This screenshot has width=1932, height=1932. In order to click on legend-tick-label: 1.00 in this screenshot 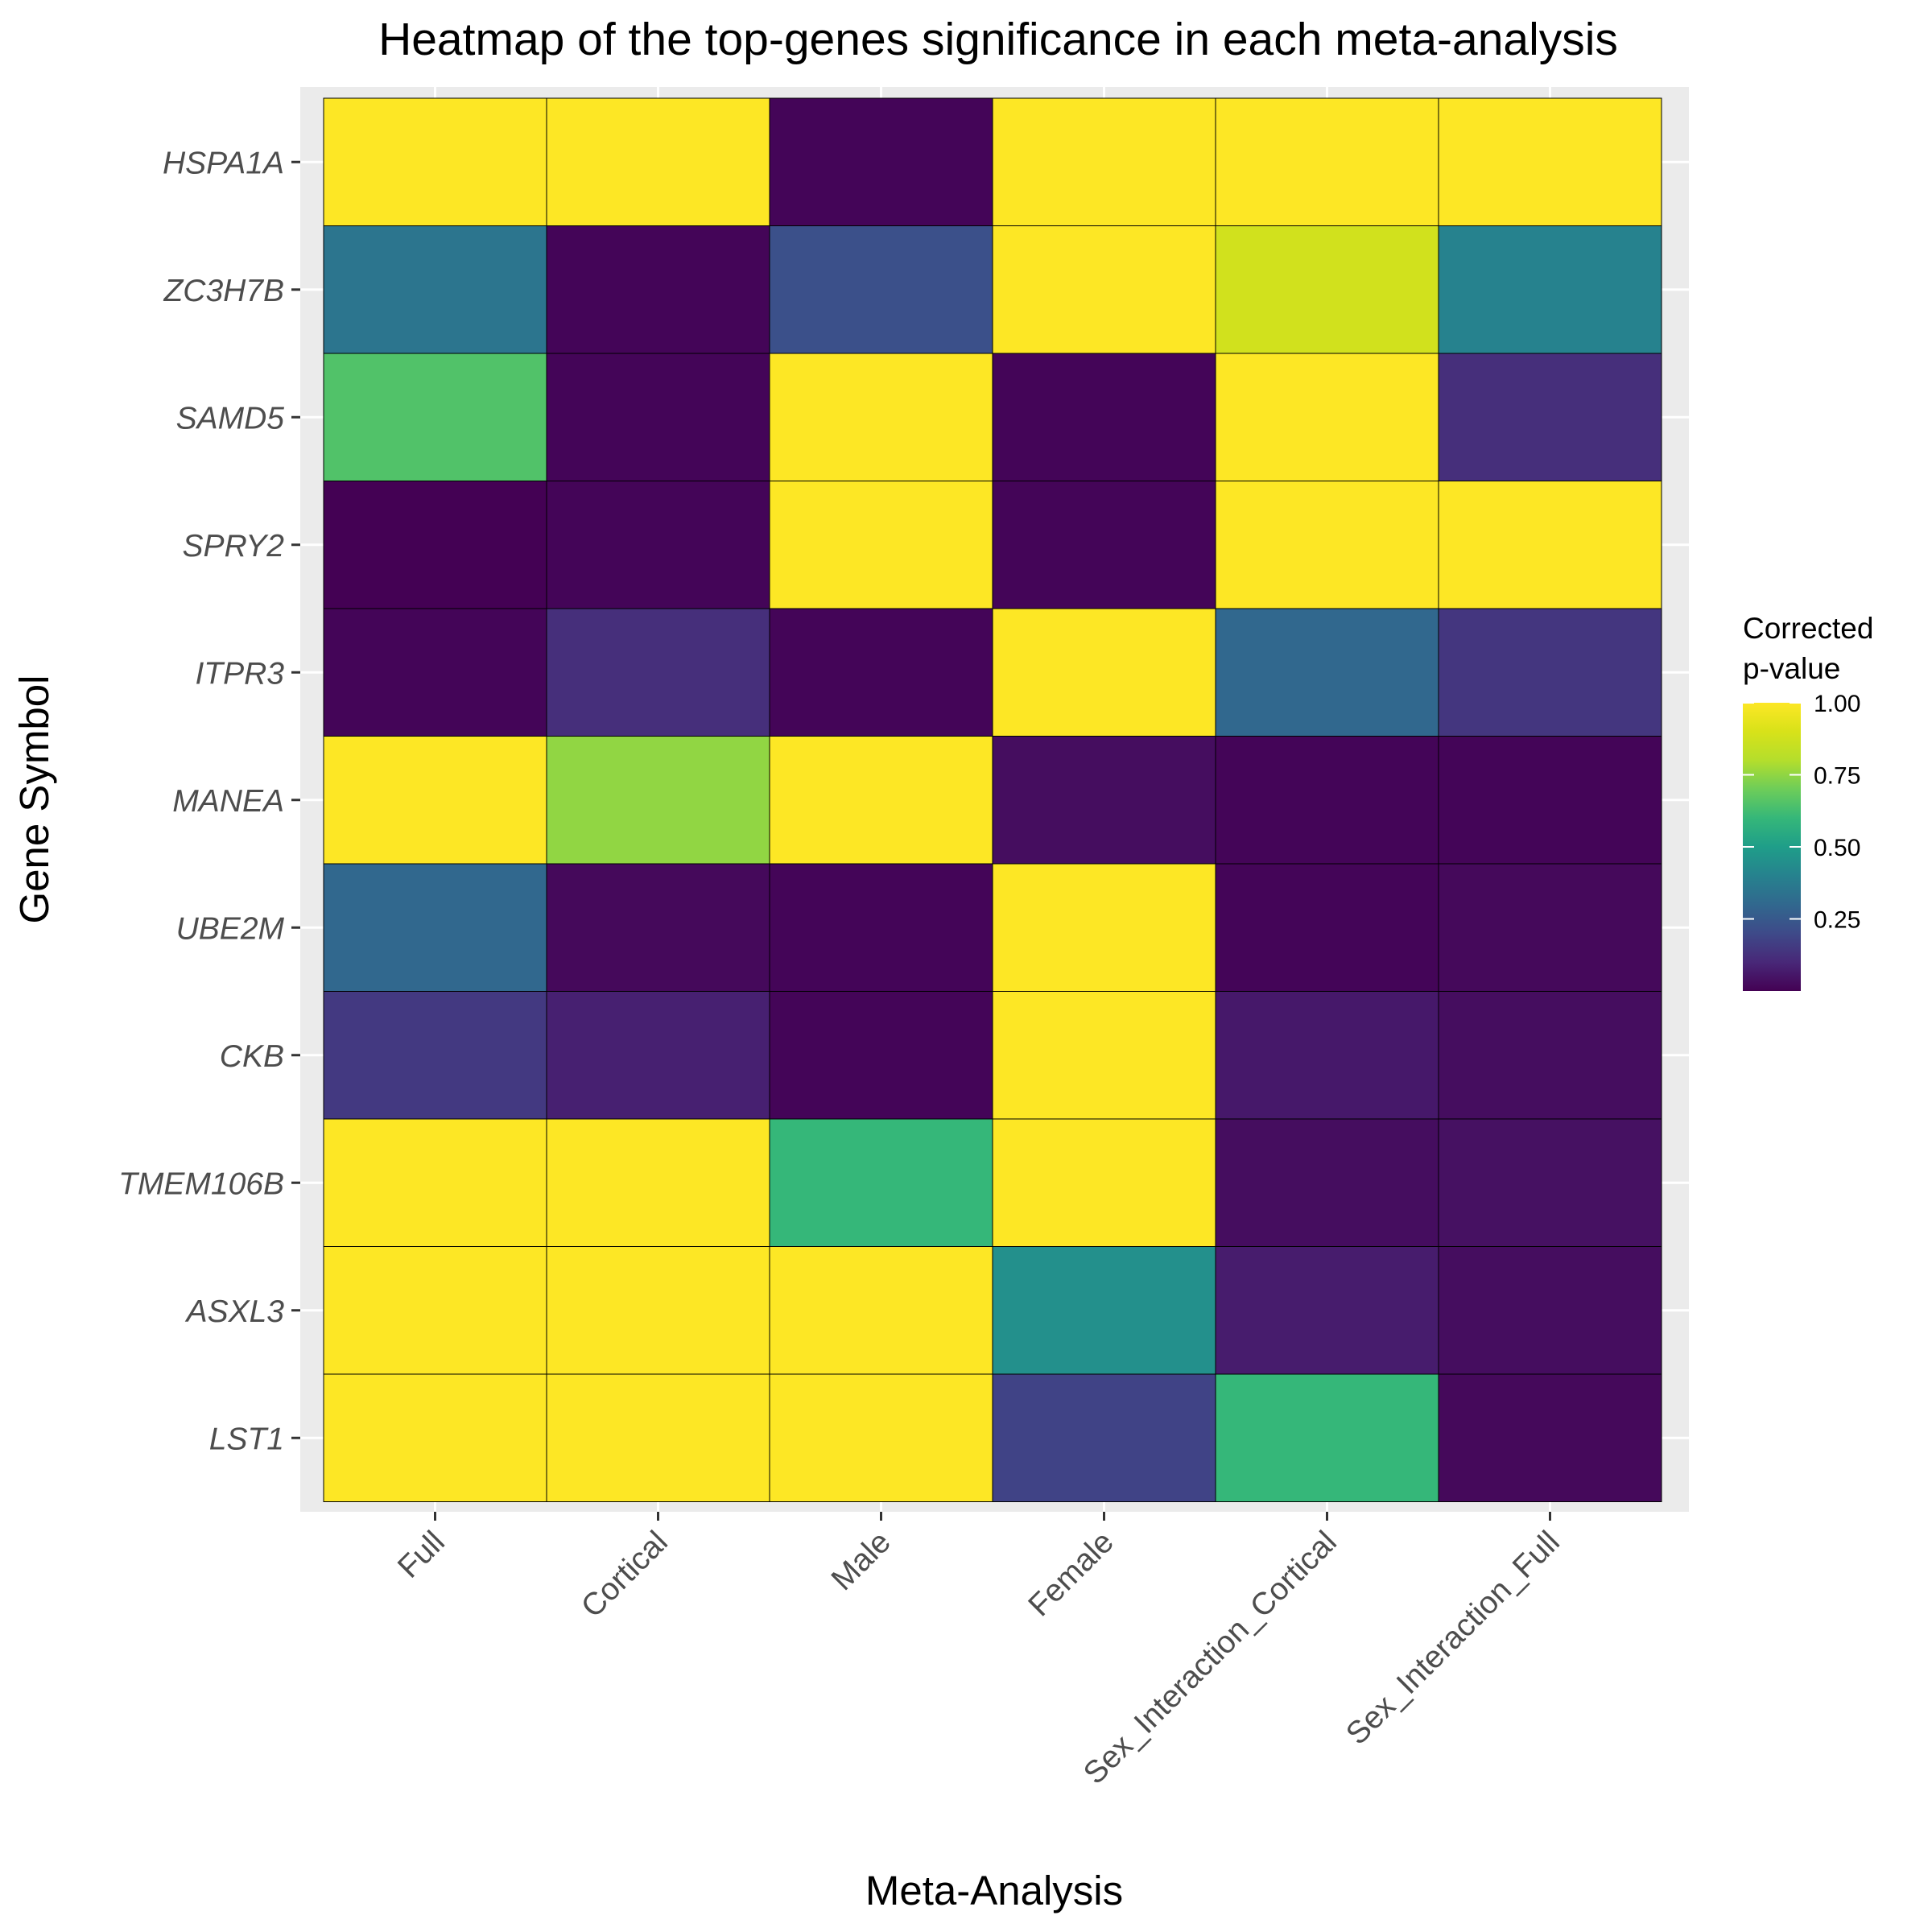, I will do `click(1837, 704)`.